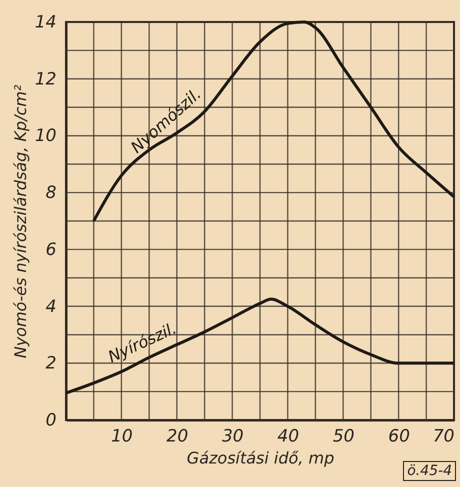 The image size is (460, 487). Describe the element at coordinates (51, 306) in the screenshot. I see `y-tick-label: 4` at that location.